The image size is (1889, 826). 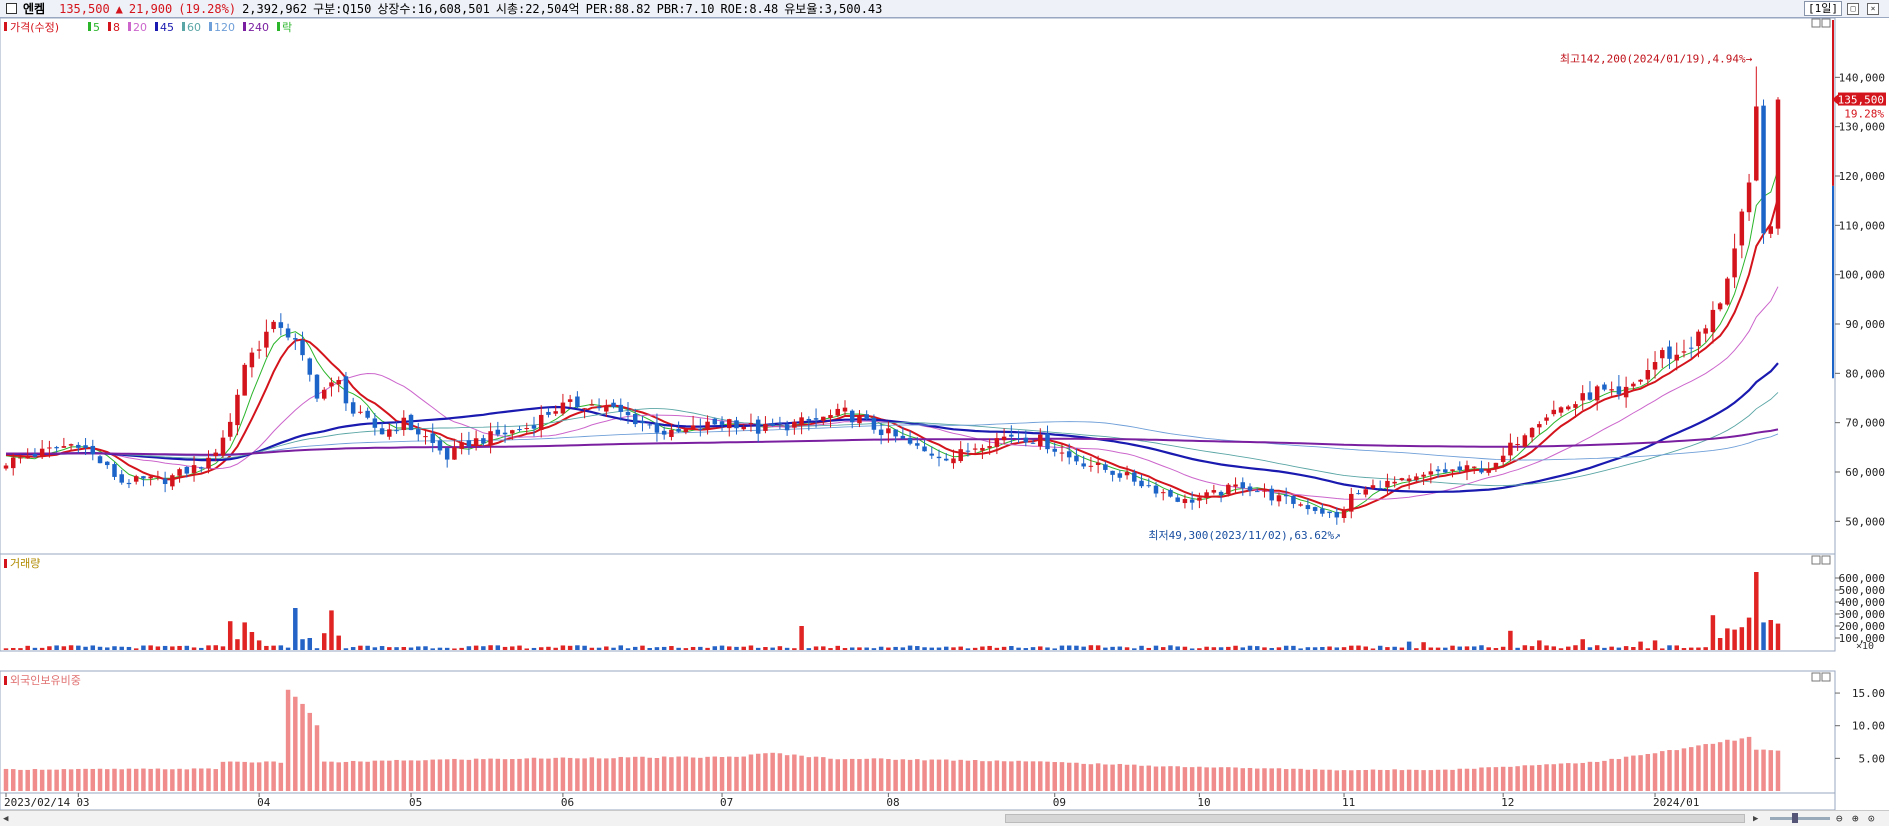 I want to click on zoom-slider, so click(x=1800, y=818).